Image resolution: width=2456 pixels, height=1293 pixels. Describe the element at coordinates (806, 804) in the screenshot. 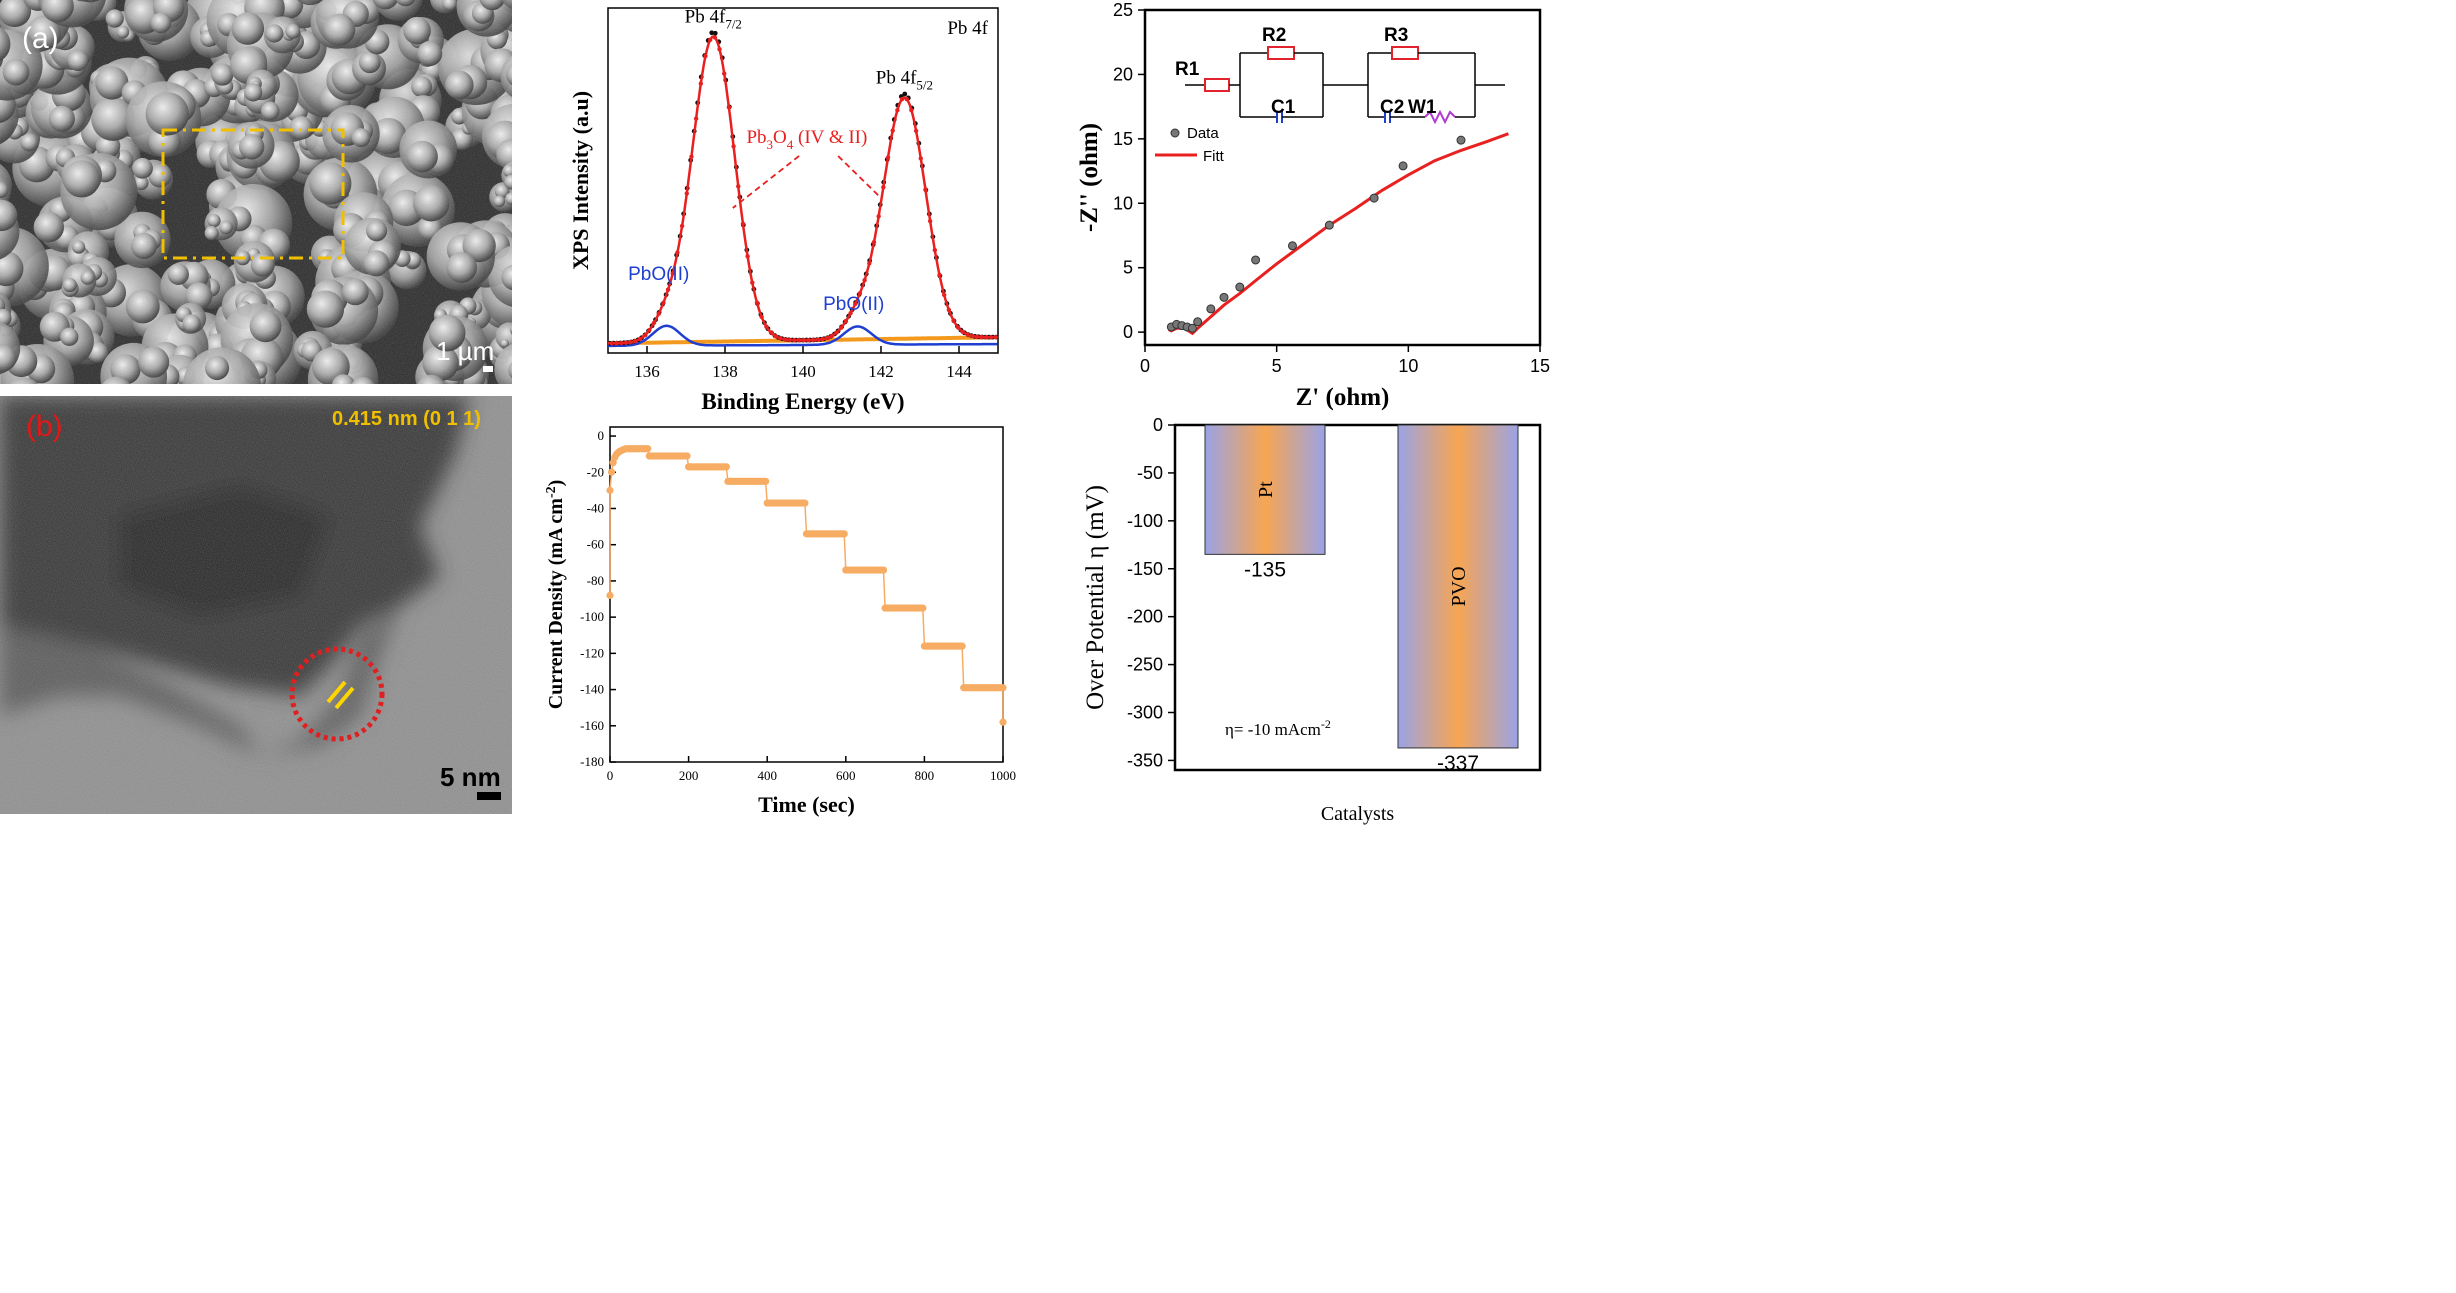

I see `chrono-x-axis-label: Time (sec)` at that location.